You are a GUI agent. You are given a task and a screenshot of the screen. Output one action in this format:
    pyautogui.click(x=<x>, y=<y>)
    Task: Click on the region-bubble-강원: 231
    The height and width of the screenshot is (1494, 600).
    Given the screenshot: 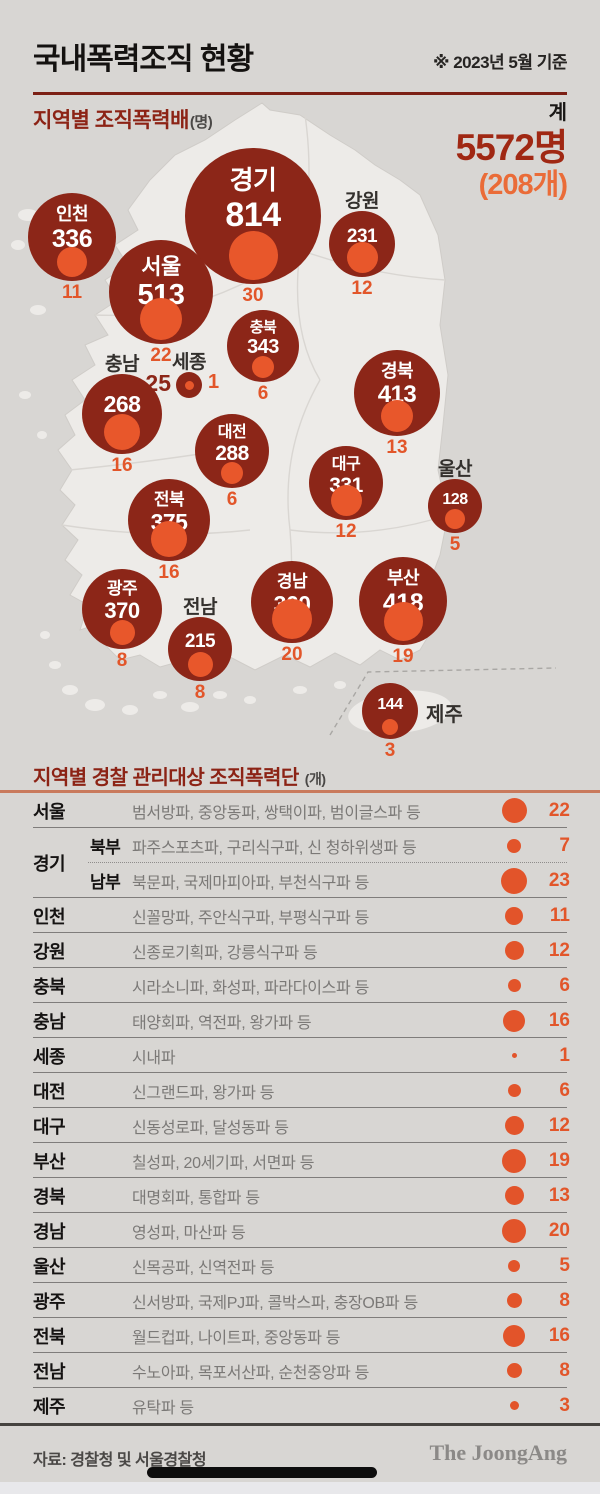 What is the action you would take?
    pyautogui.click(x=362, y=244)
    